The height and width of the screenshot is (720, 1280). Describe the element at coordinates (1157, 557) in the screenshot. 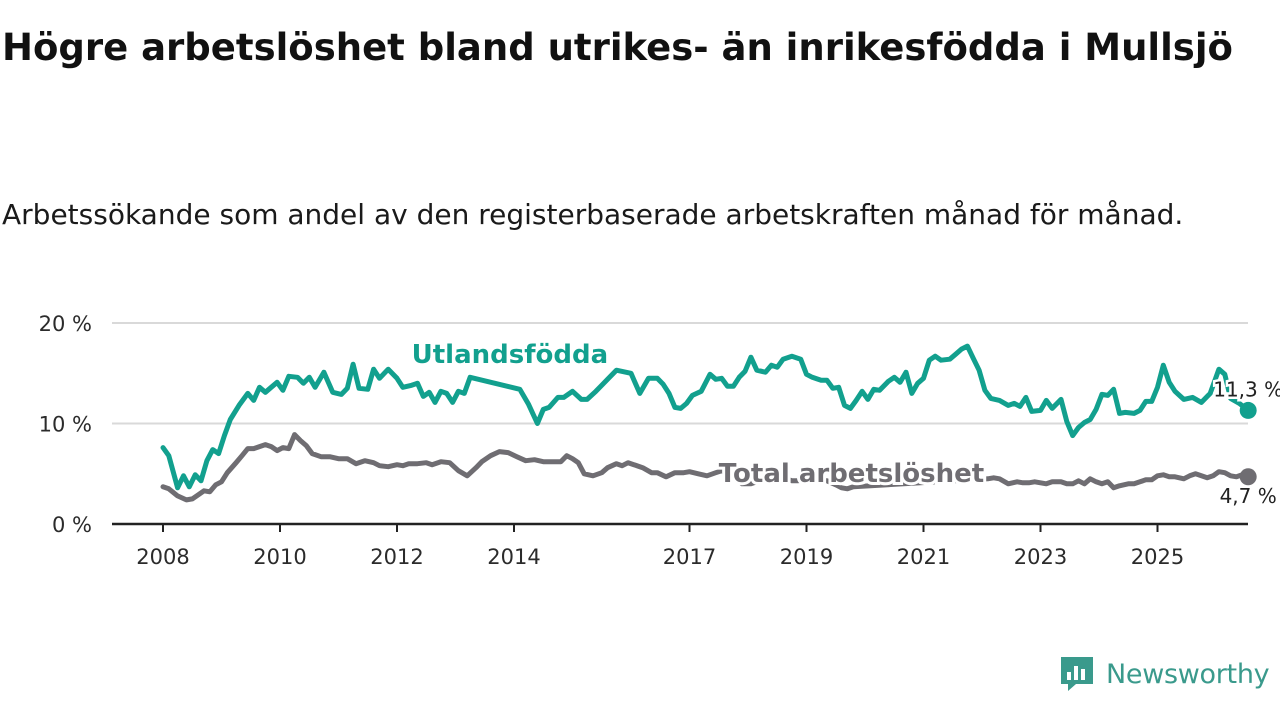

I see `x-tick-label: 2025` at that location.